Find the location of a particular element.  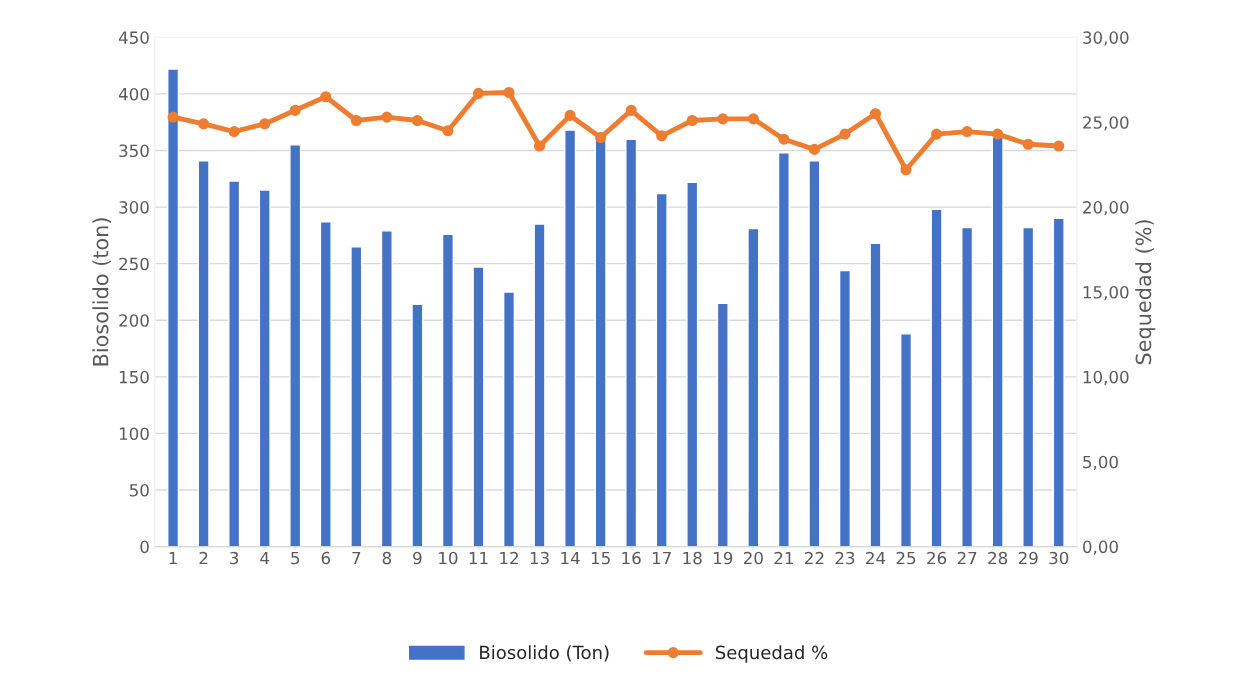

x-tick-label: 3 is located at coordinates (234, 558).